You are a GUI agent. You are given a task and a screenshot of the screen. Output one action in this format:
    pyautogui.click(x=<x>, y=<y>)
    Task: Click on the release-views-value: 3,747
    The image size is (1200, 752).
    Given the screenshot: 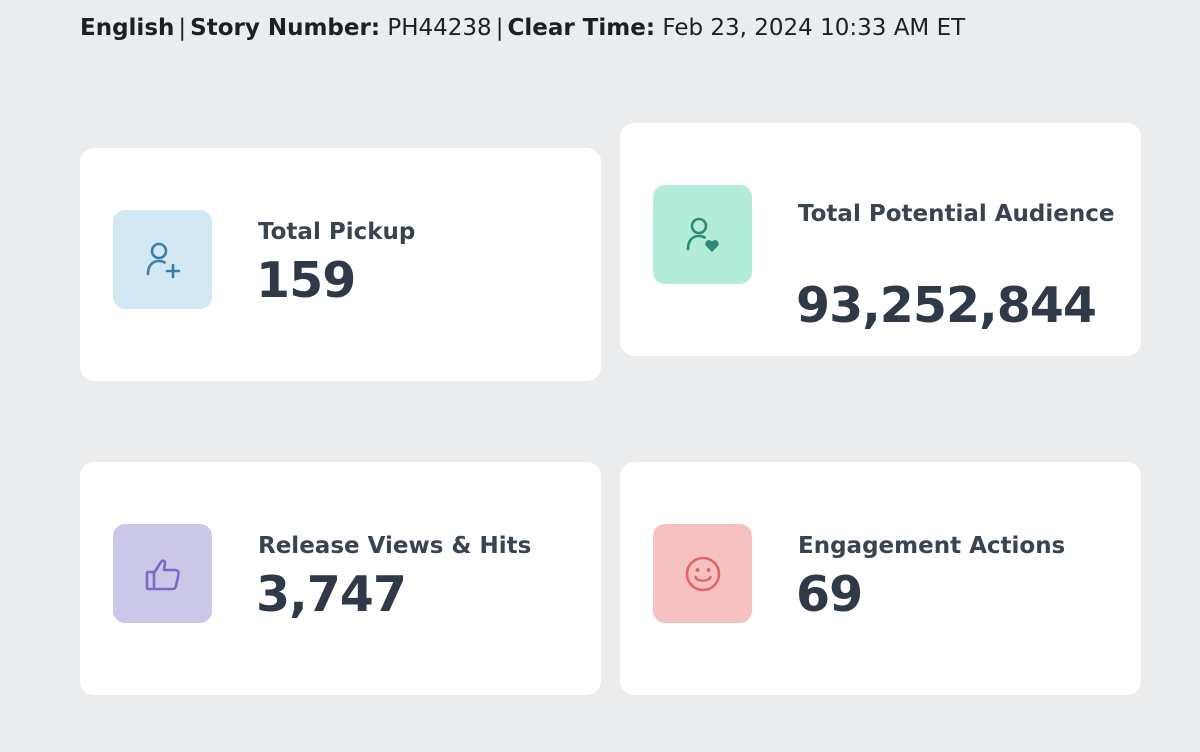 What is the action you would take?
    pyautogui.click(x=331, y=594)
    